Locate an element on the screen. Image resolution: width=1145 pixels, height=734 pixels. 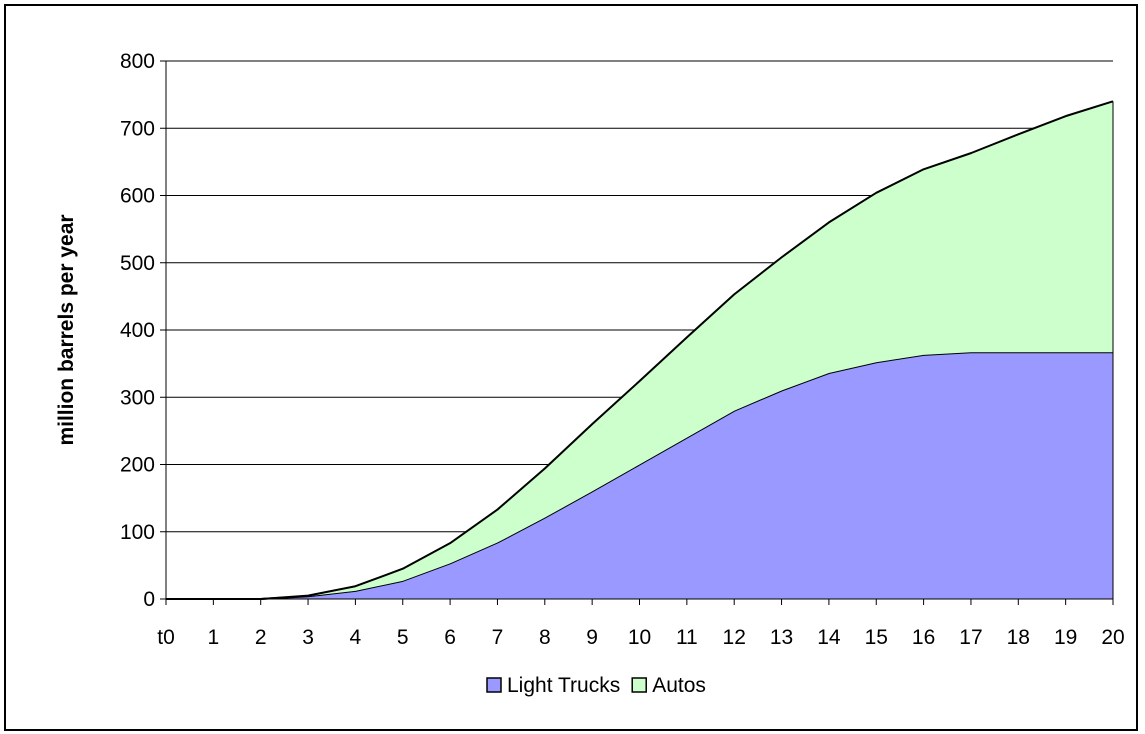
legend-item-autos: Autos is located at coordinates (668, 685).